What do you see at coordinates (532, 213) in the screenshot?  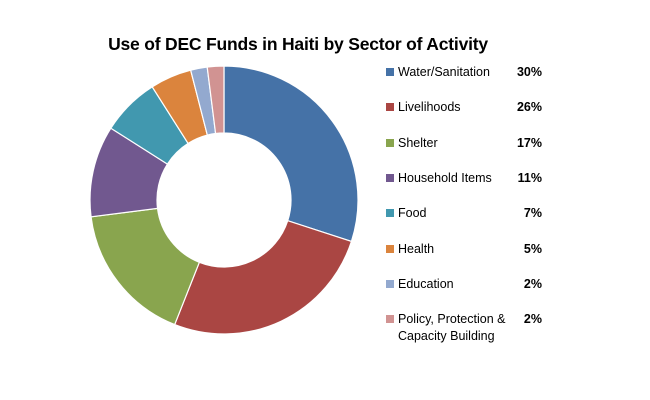 I see `legend-value-5: 7%` at bounding box center [532, 213].